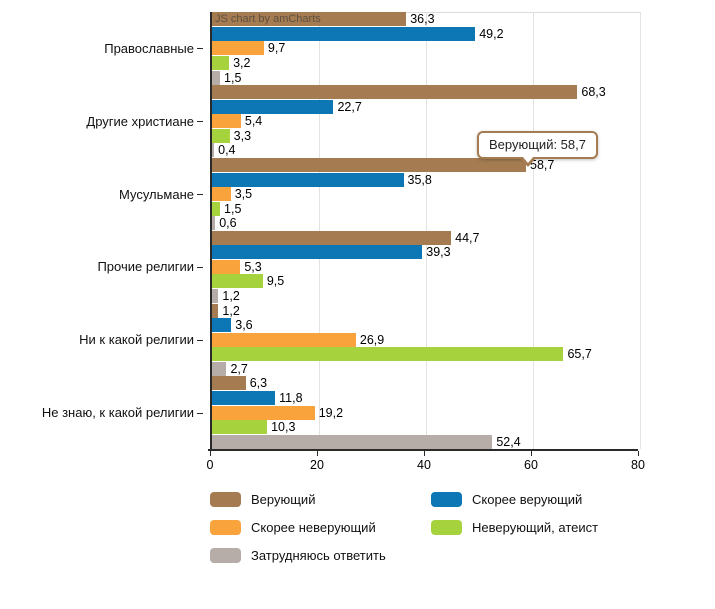 The width and height of the screenshot is (715, 609). I want to click on category-label: Ни к какой религии, so click(102, 339).